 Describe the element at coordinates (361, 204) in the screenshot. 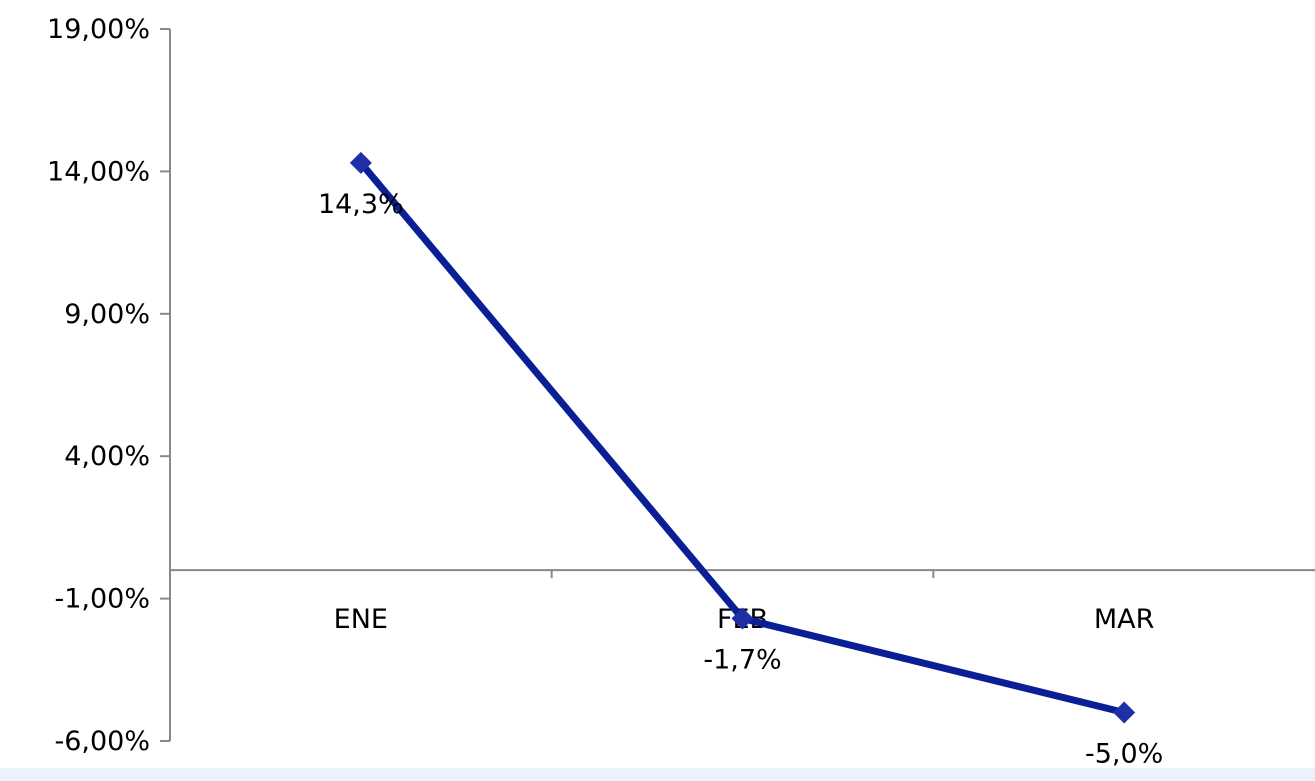

I see `data-label: 14,3%` at that location.